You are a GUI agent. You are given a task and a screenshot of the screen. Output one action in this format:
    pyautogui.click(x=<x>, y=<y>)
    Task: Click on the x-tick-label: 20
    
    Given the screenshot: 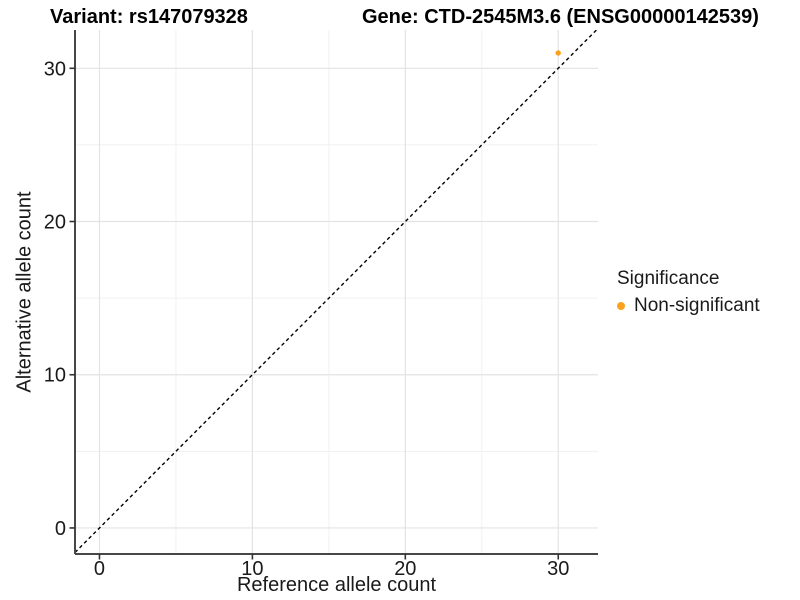 What is the action you would take?
    pyautogui.click(x=405, y=569)
    